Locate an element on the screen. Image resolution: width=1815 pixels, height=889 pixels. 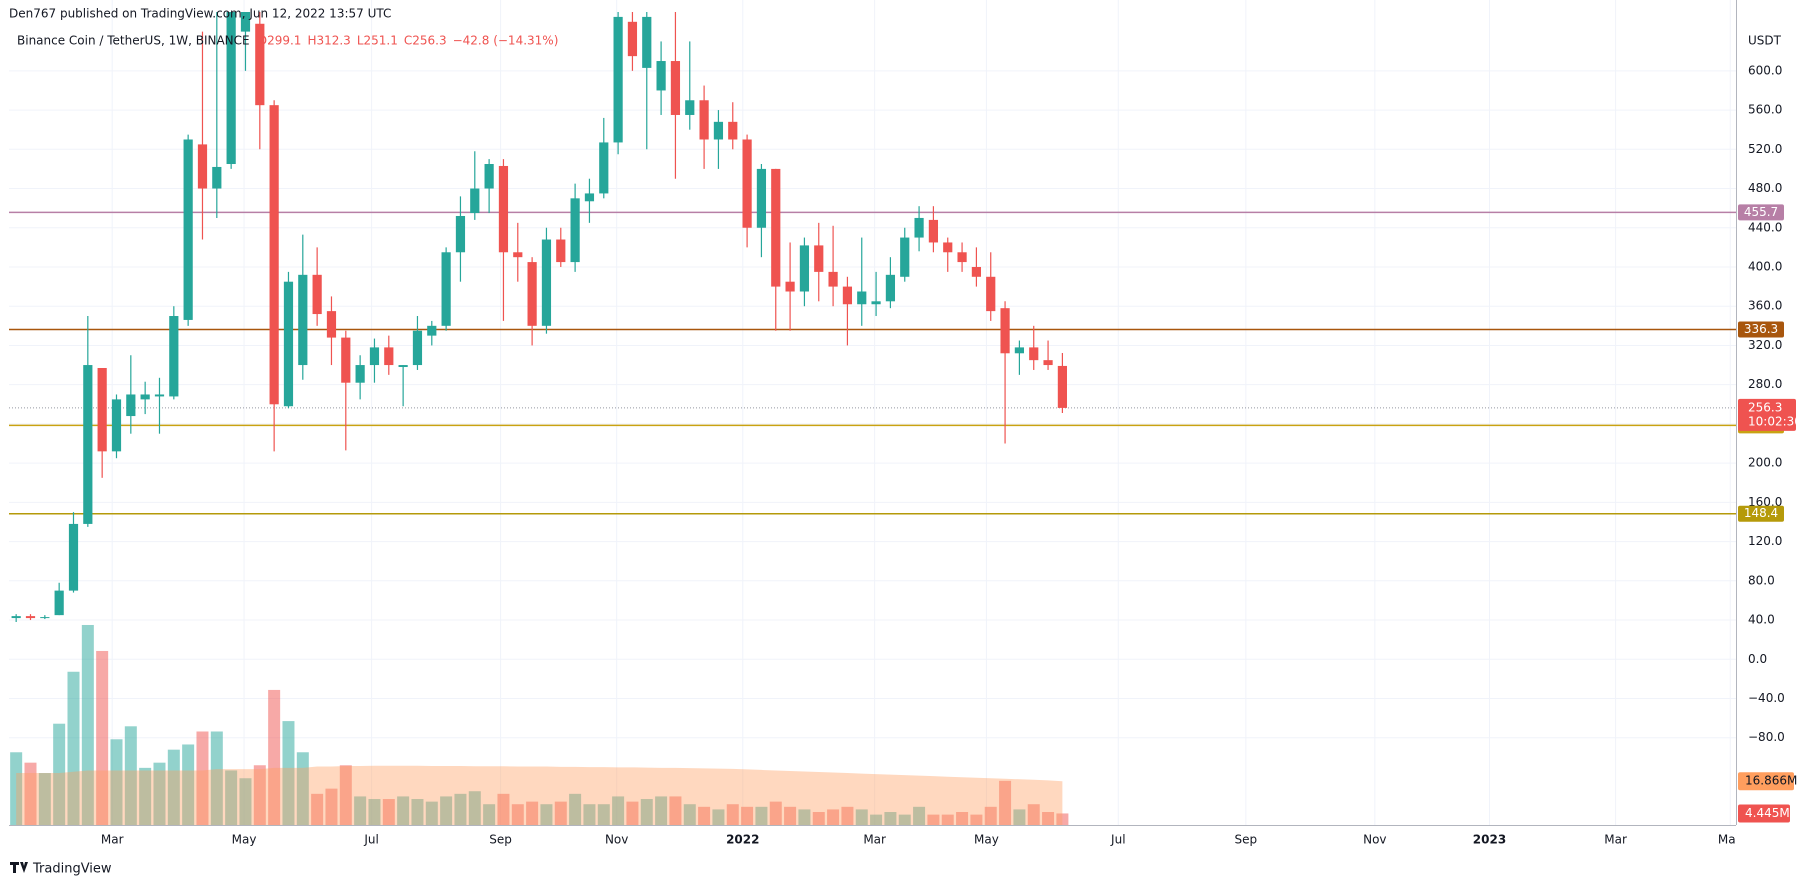
last-price-box is located at coordinates (1767, 414).